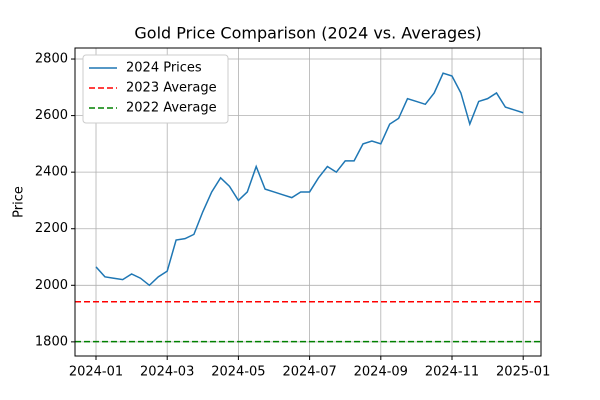 The height and width of the screenshot is (400, 600). What do you see at coordinates (523, 372) in the screenshot?
I see `x-tick-label: 2025-01` at bounding box center [523, 372].